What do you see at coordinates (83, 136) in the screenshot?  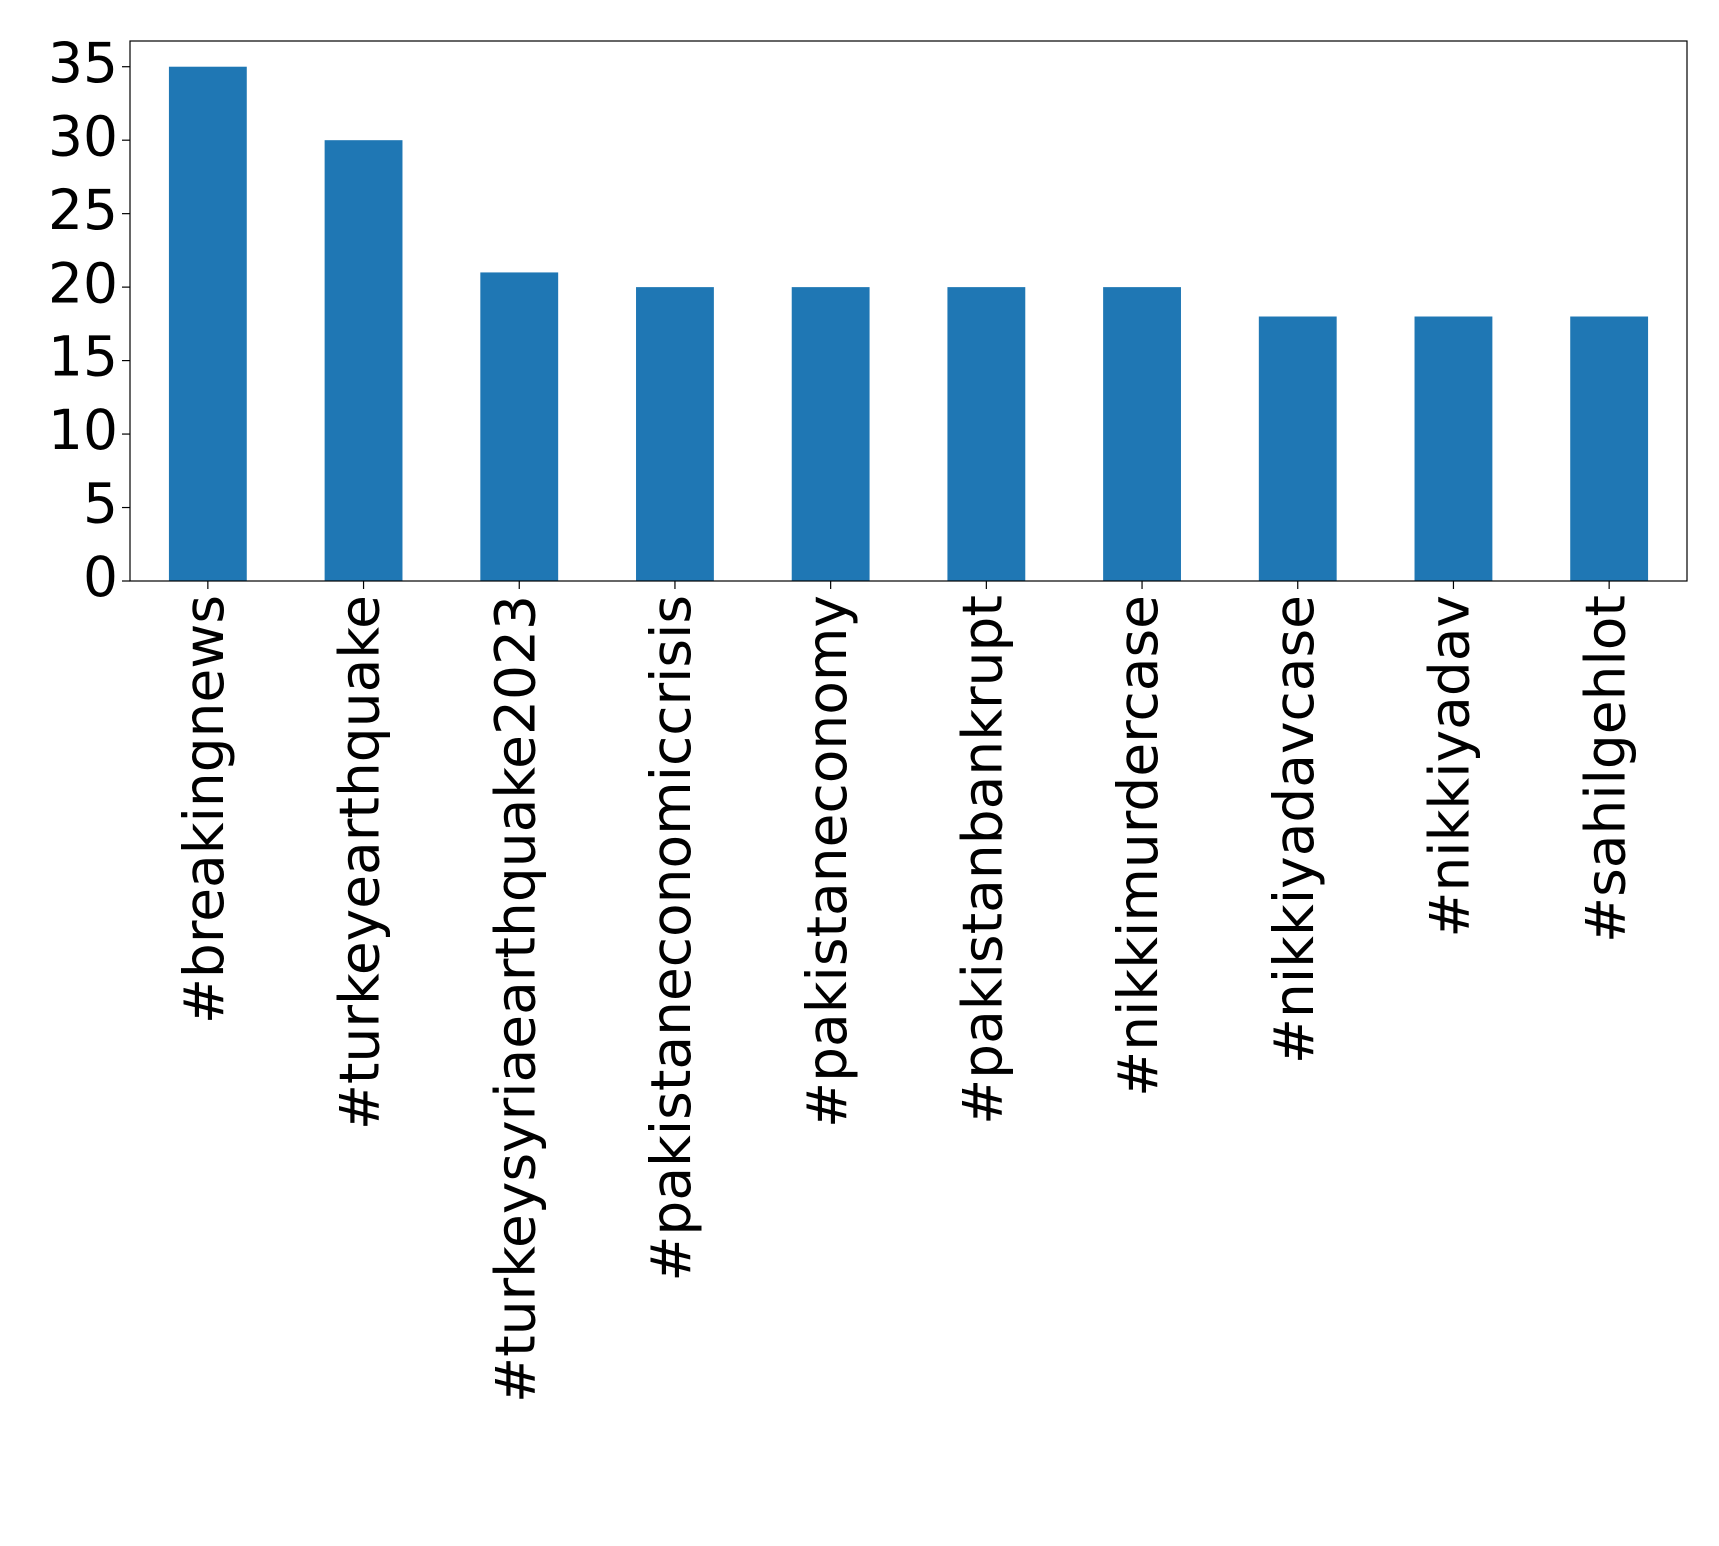 I see `y-tick-label: 30` at bounding box center [83, 136].